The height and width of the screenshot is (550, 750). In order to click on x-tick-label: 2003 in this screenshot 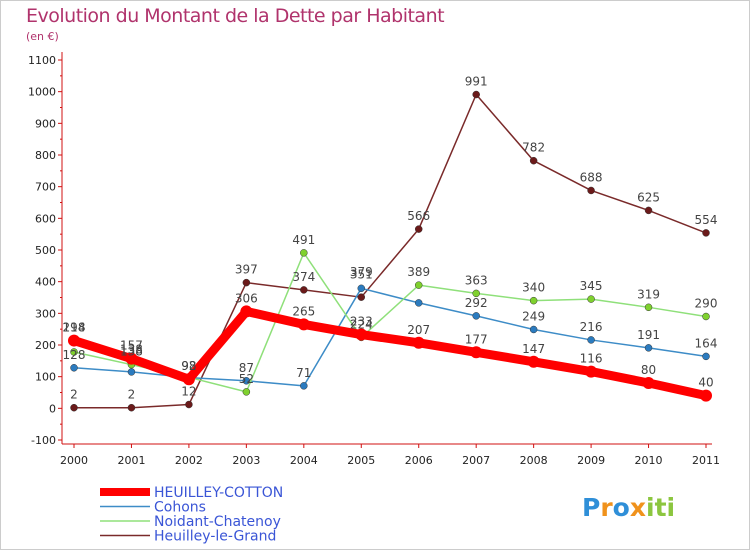, I will do `click(246, 460)`.